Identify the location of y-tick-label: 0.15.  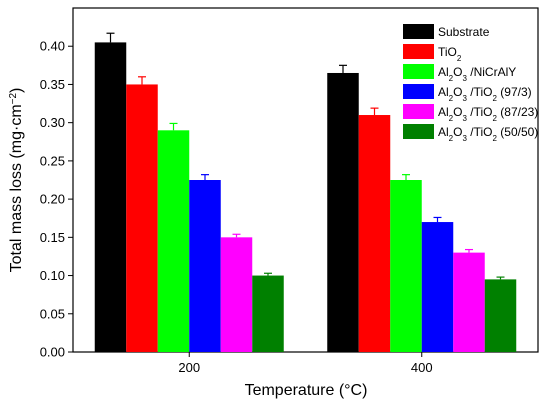
(52, 237).